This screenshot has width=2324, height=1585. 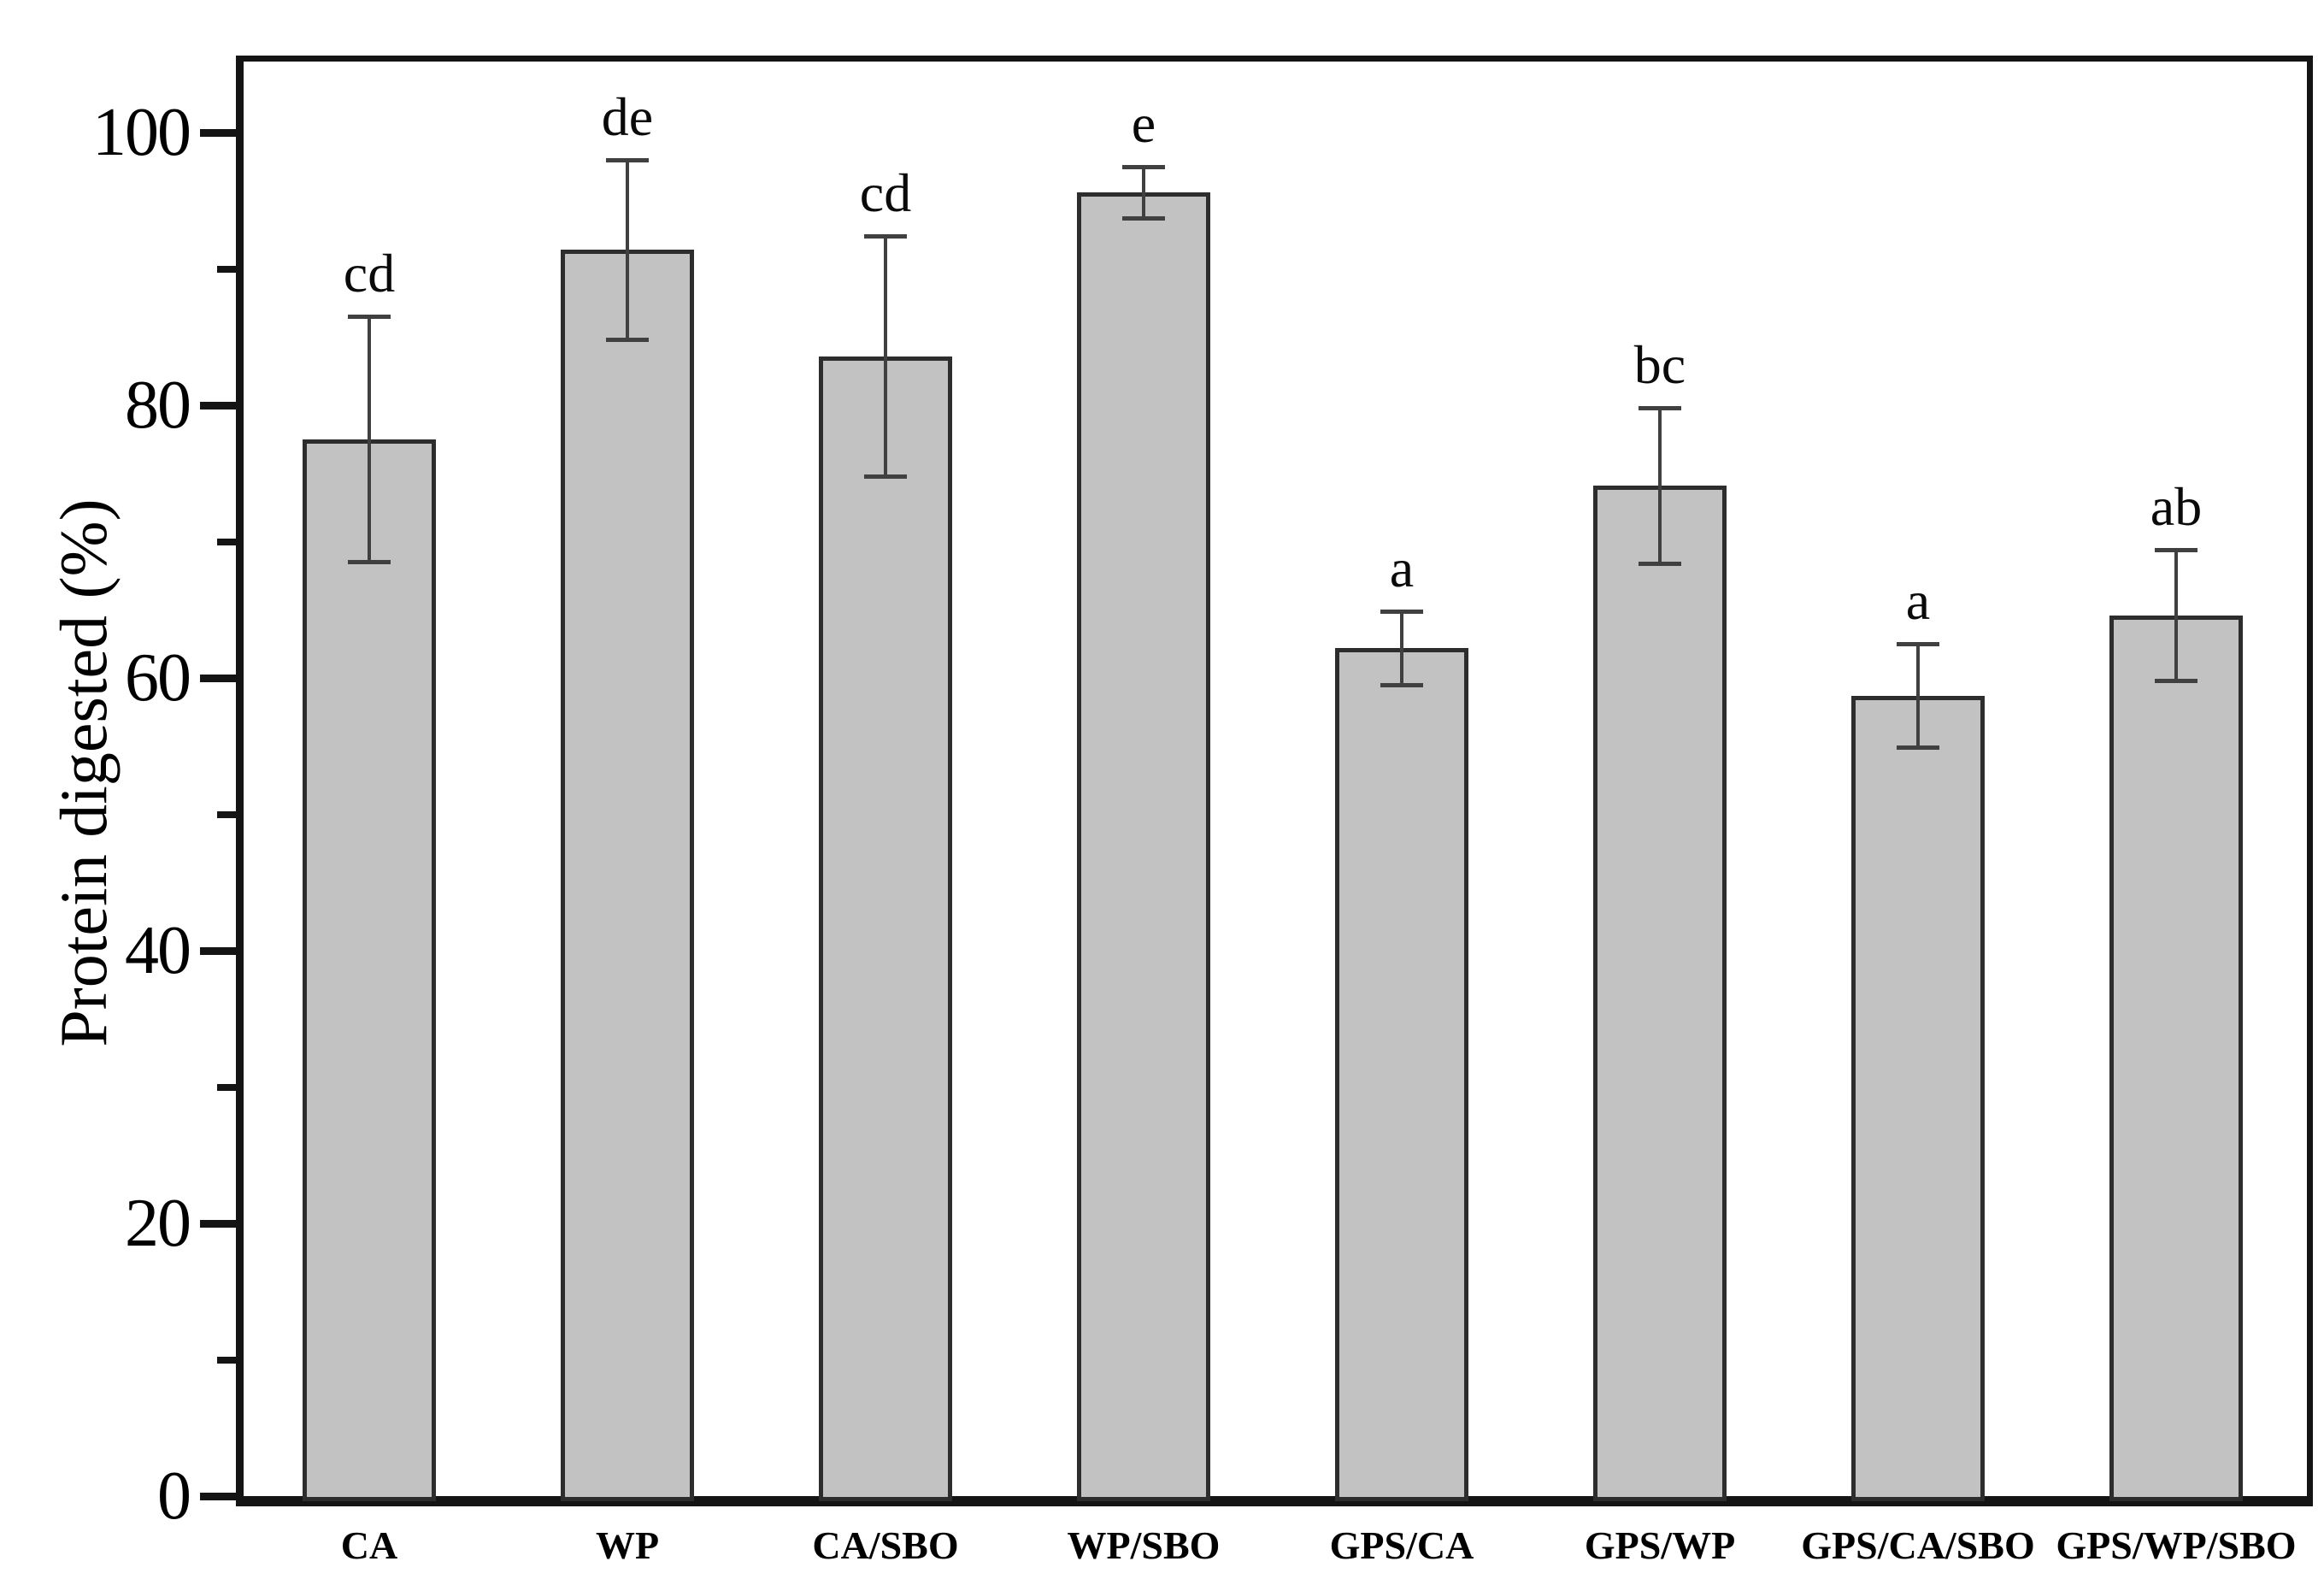 What do you see at coordinates (627, 1545) in the screenshot?
I see `x-axis-category-label: WP` at bounding box center [627, 1545].